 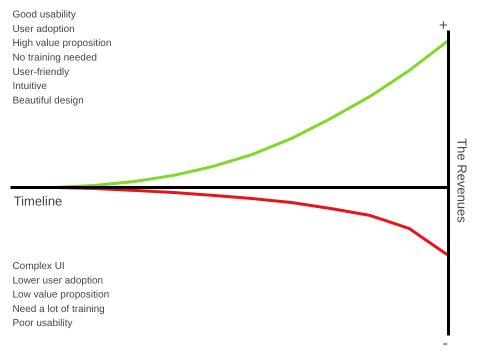 What do you see at coordinates (61, 295) in the screenshot?
I see `text: Complex UI Lower user adoption Low value proposition Need a lot of training Poor usability` at bounding box center [61, 295].